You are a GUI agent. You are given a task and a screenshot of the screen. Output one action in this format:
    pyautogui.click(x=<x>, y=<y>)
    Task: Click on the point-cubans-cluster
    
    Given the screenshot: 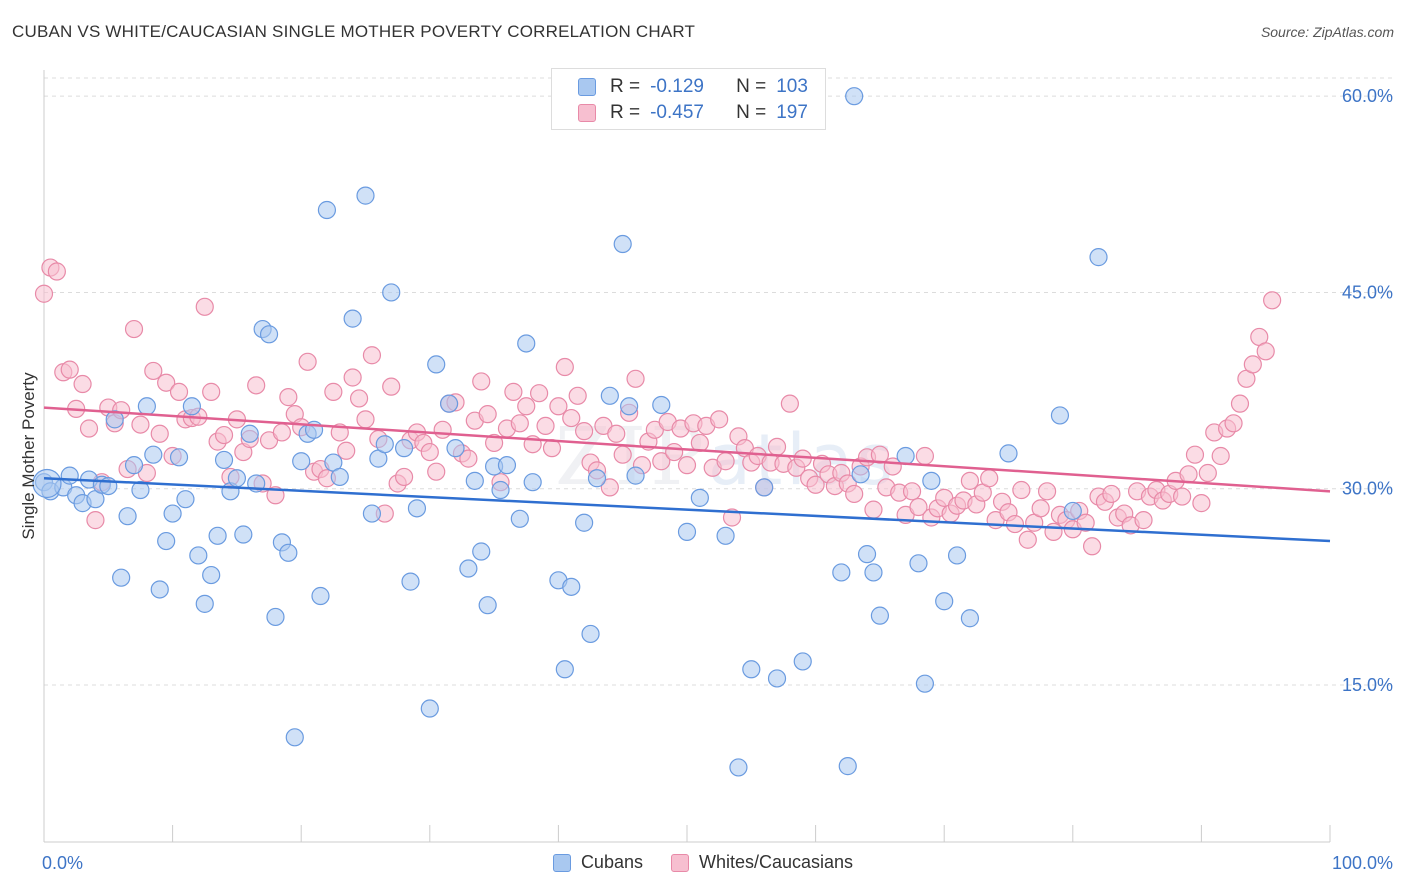 What is the action you would take?
    pyautogui.click(x=47, y=483)
    